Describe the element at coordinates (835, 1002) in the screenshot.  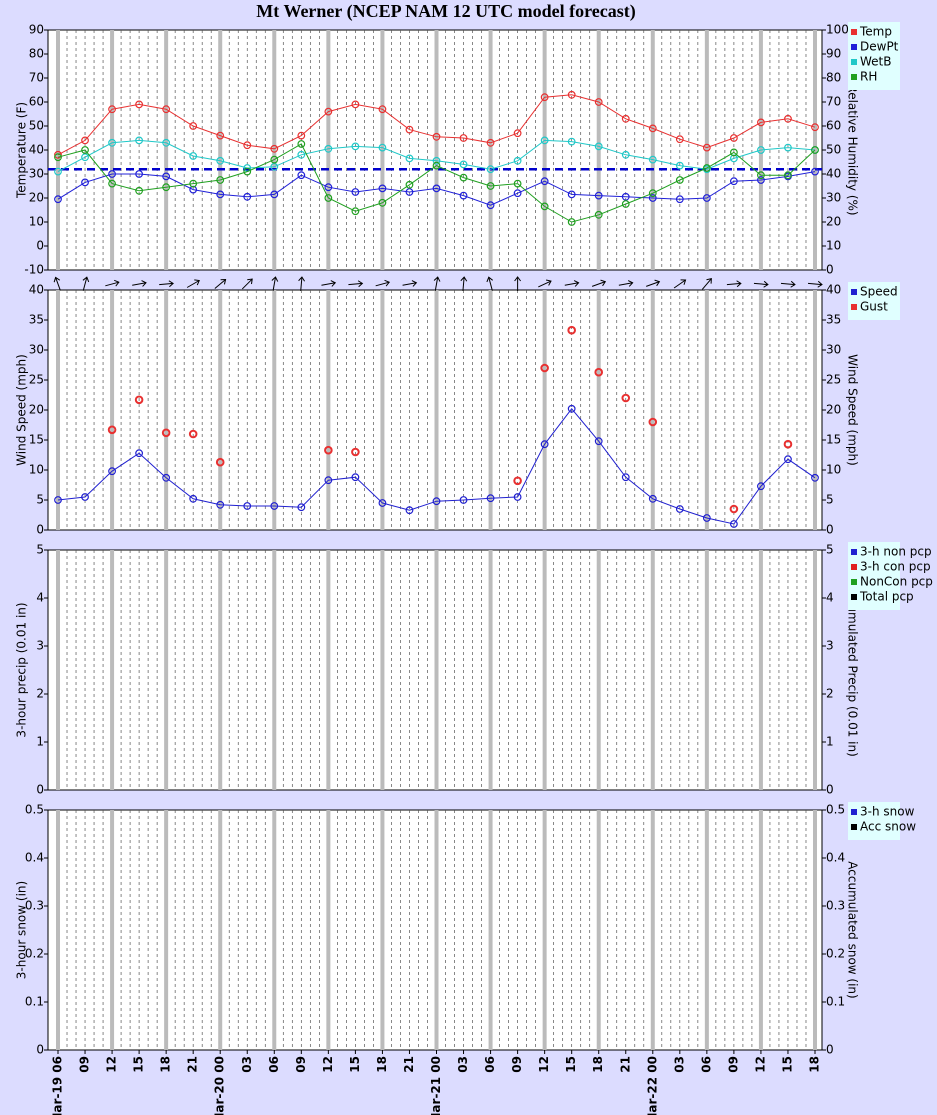
I see `y2-tick-label: 0.1` at that location.